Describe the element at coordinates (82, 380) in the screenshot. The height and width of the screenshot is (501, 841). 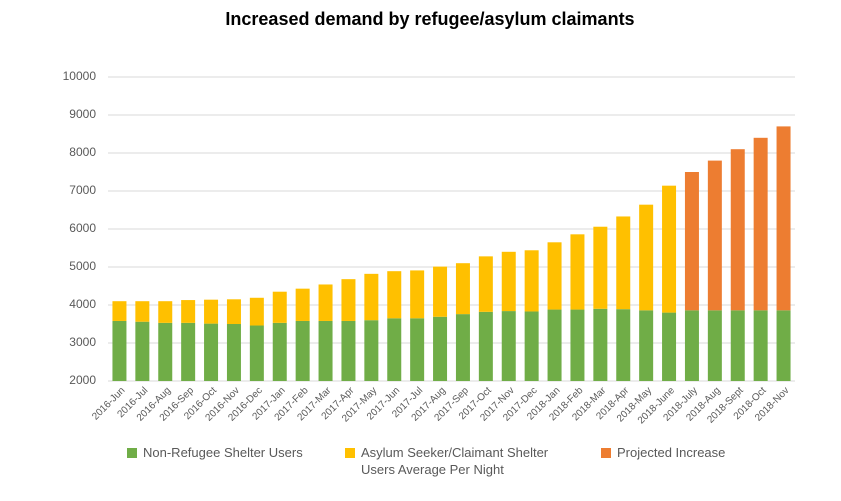
I see `y-tick-label: 2000` at that location.